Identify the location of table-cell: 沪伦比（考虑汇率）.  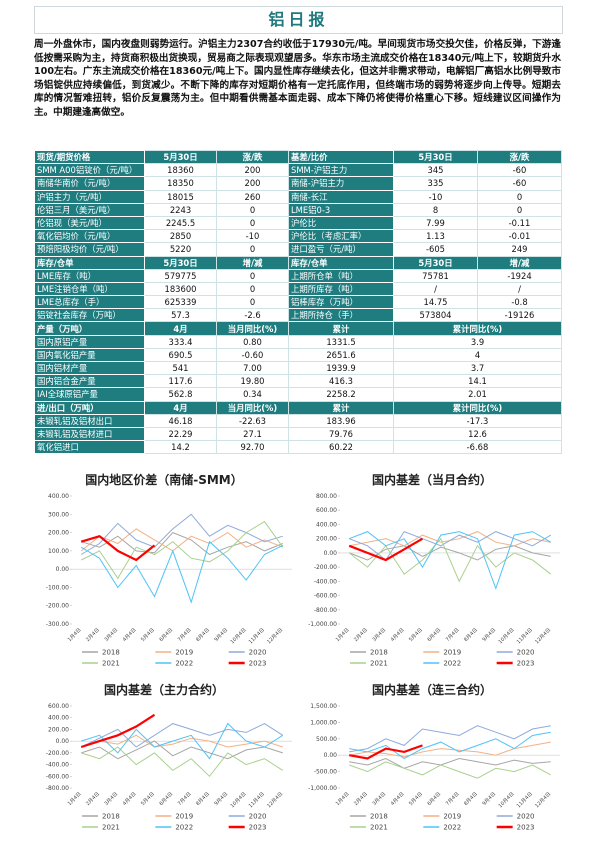
(341, 236).